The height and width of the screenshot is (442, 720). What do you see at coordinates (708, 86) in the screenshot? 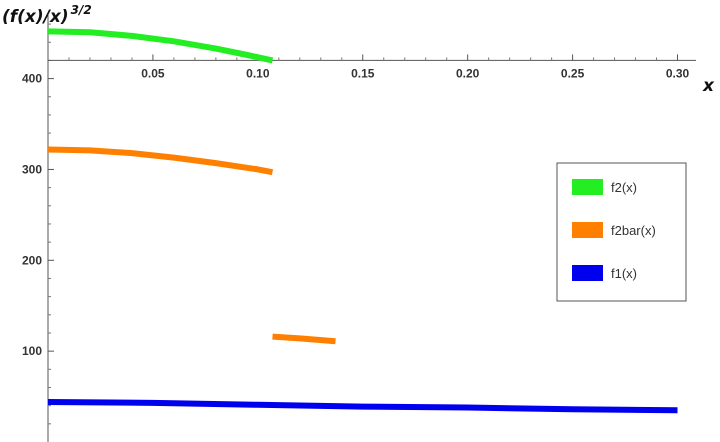
I see `x-axis-label: x` at bounding box center [708, 86].